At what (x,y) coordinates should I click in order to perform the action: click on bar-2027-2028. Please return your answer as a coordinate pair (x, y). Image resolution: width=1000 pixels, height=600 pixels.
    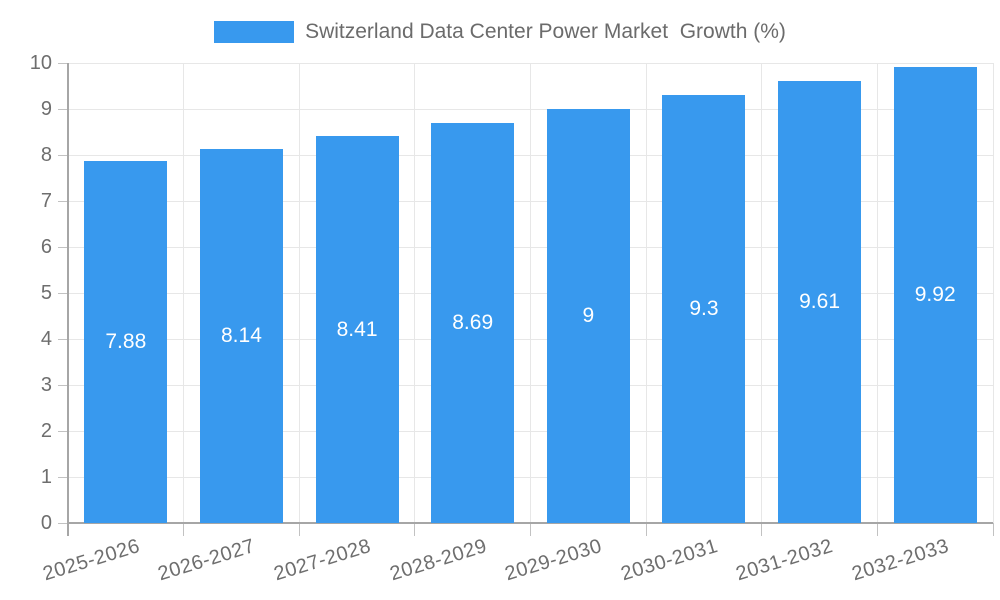
    Looking at the image, I should click on (357, 329).